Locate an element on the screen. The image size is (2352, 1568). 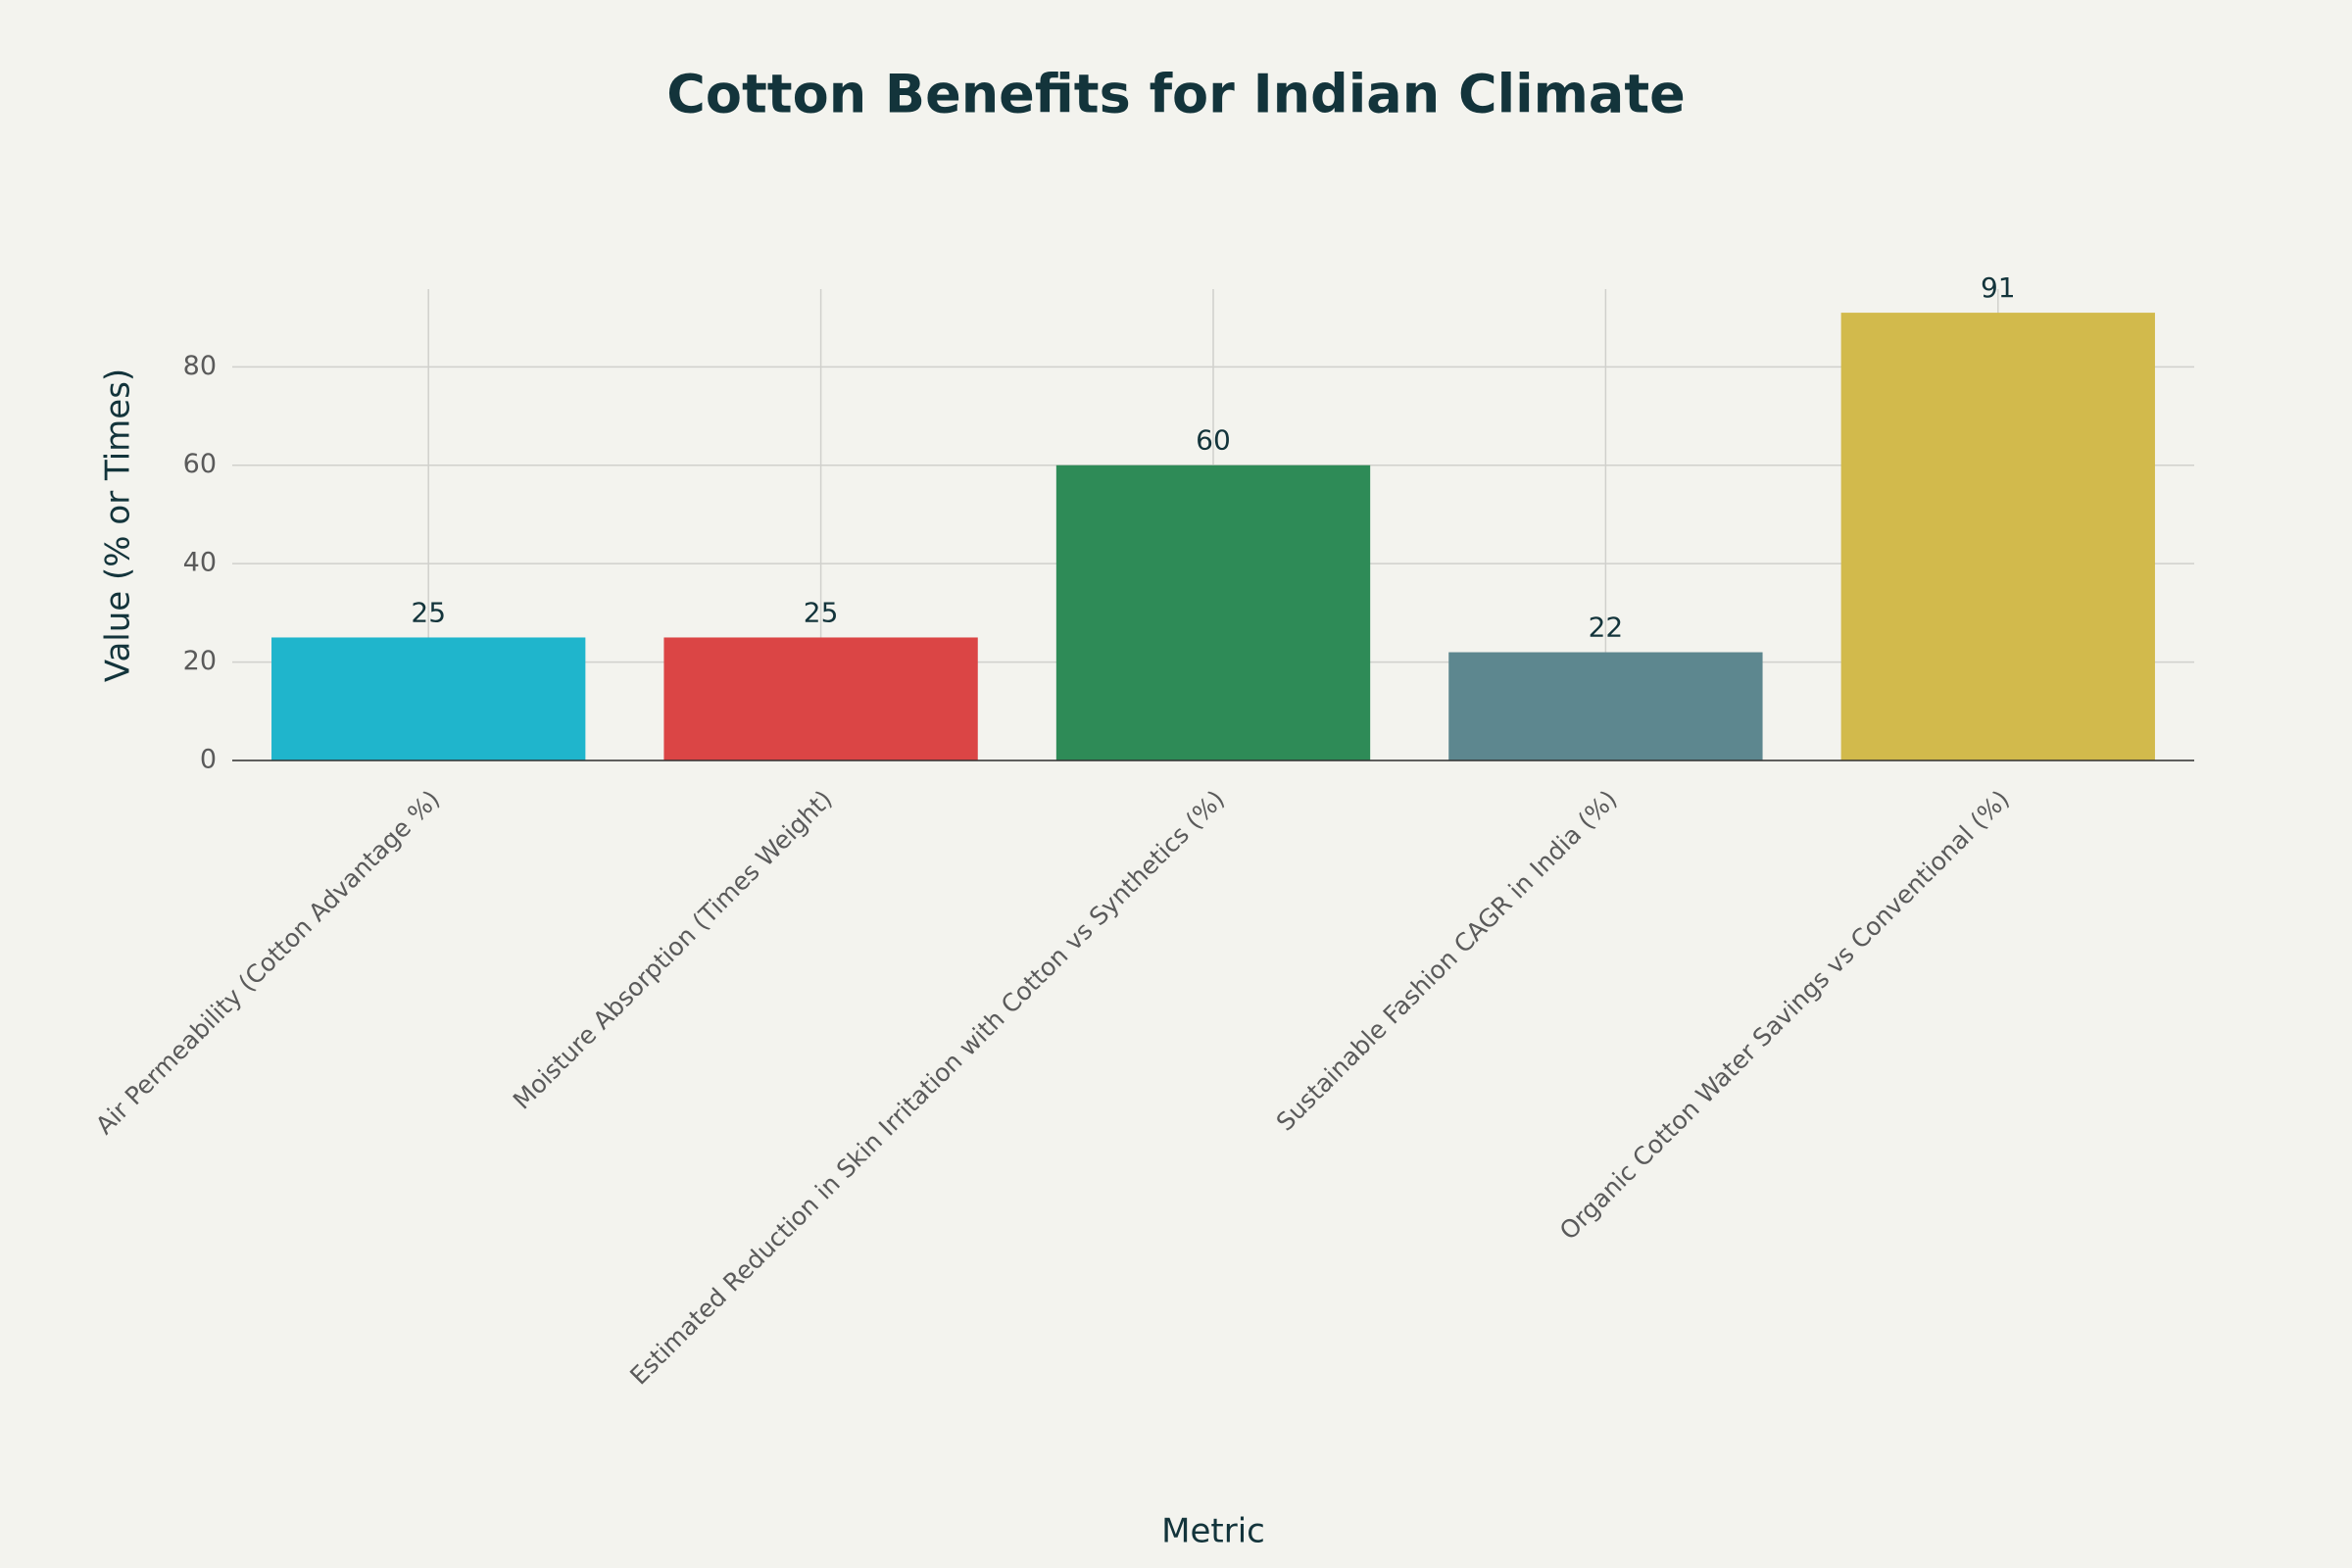
y-tick-label: 60 is located at coordinates (200, 464).